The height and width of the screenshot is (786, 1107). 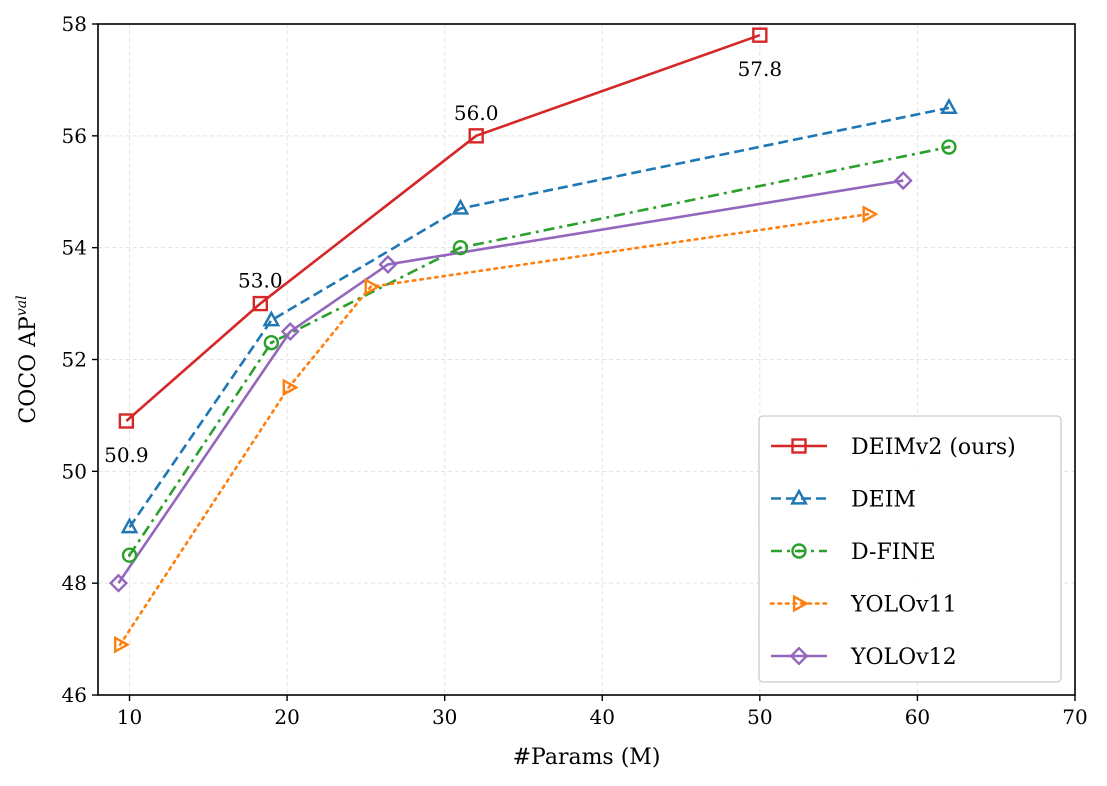 I want to click on x-tick-label: 60, so click(x=917, y=717).